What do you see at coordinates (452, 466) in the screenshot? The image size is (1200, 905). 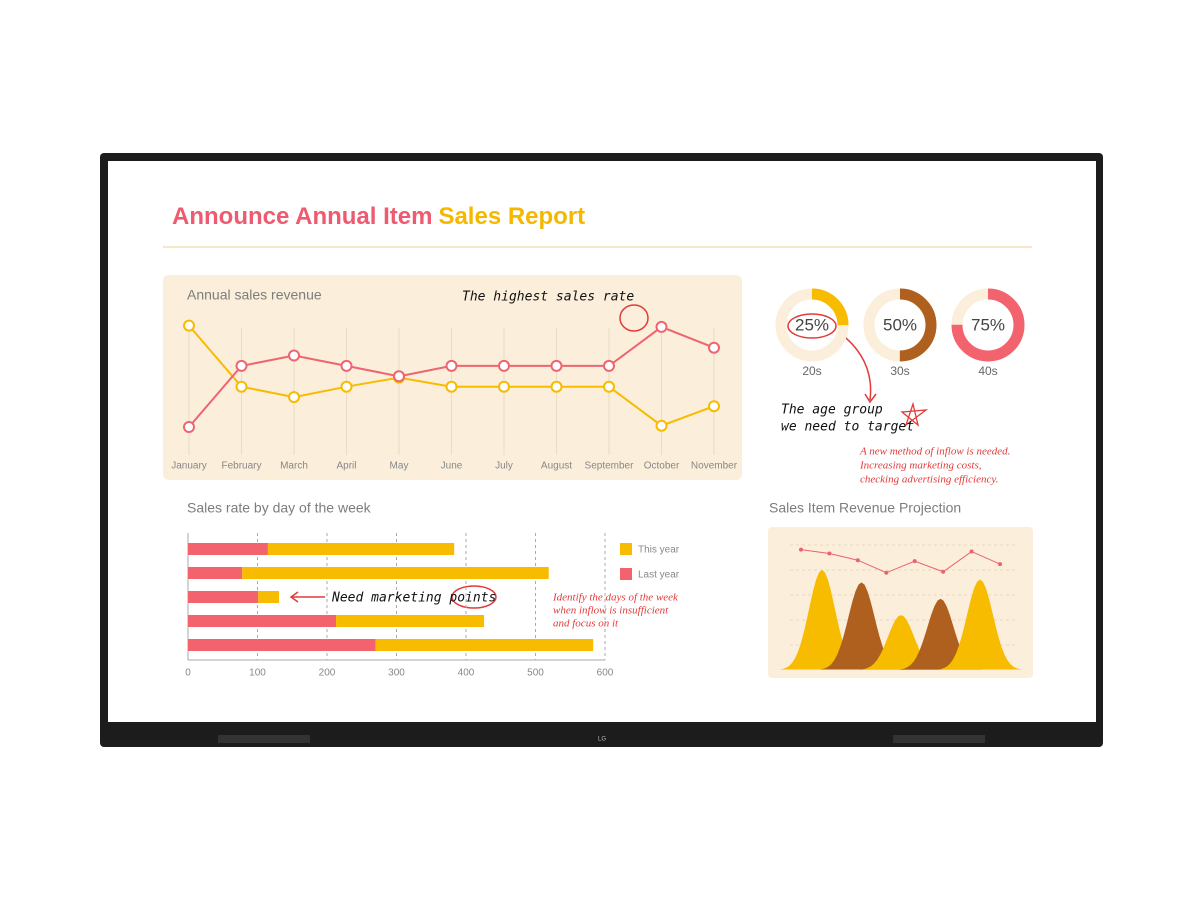 I see `x-tick-label: June` at bounding box center [452, 466].